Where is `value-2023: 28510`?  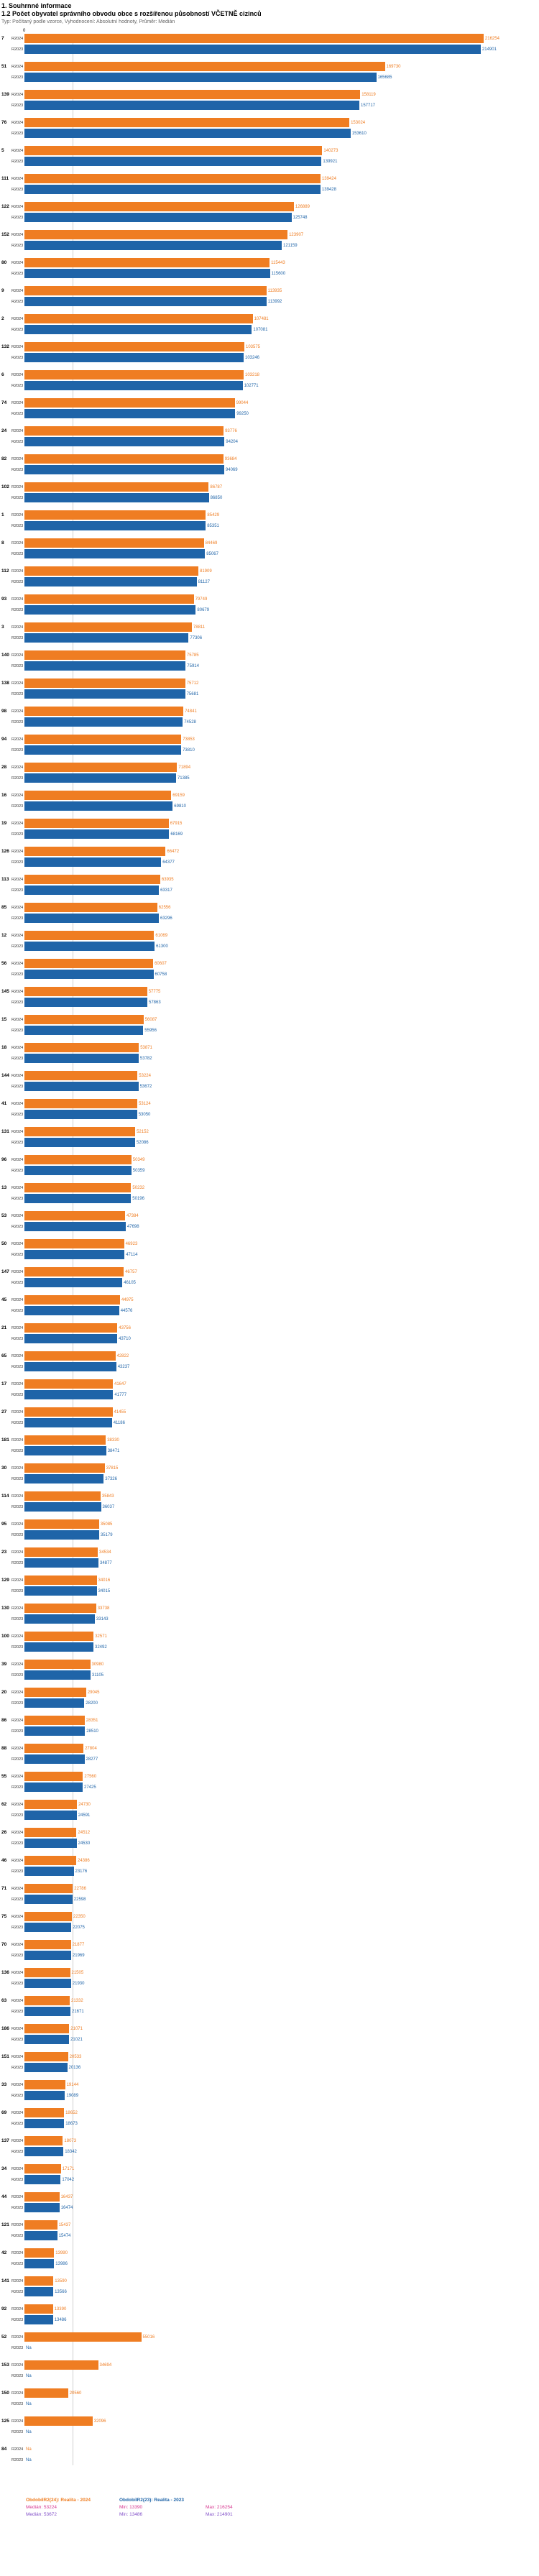
value-2023: 28510 is located at coordinates (92, 1731).